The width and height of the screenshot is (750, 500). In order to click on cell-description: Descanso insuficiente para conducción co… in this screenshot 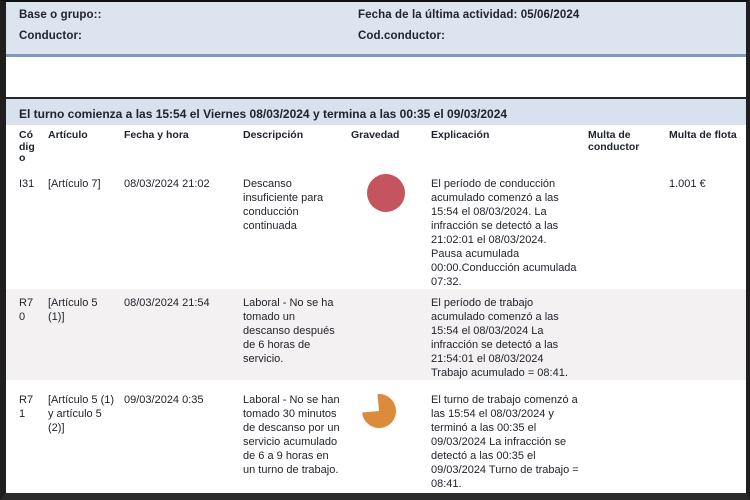, I will do `click(283, 204)`.